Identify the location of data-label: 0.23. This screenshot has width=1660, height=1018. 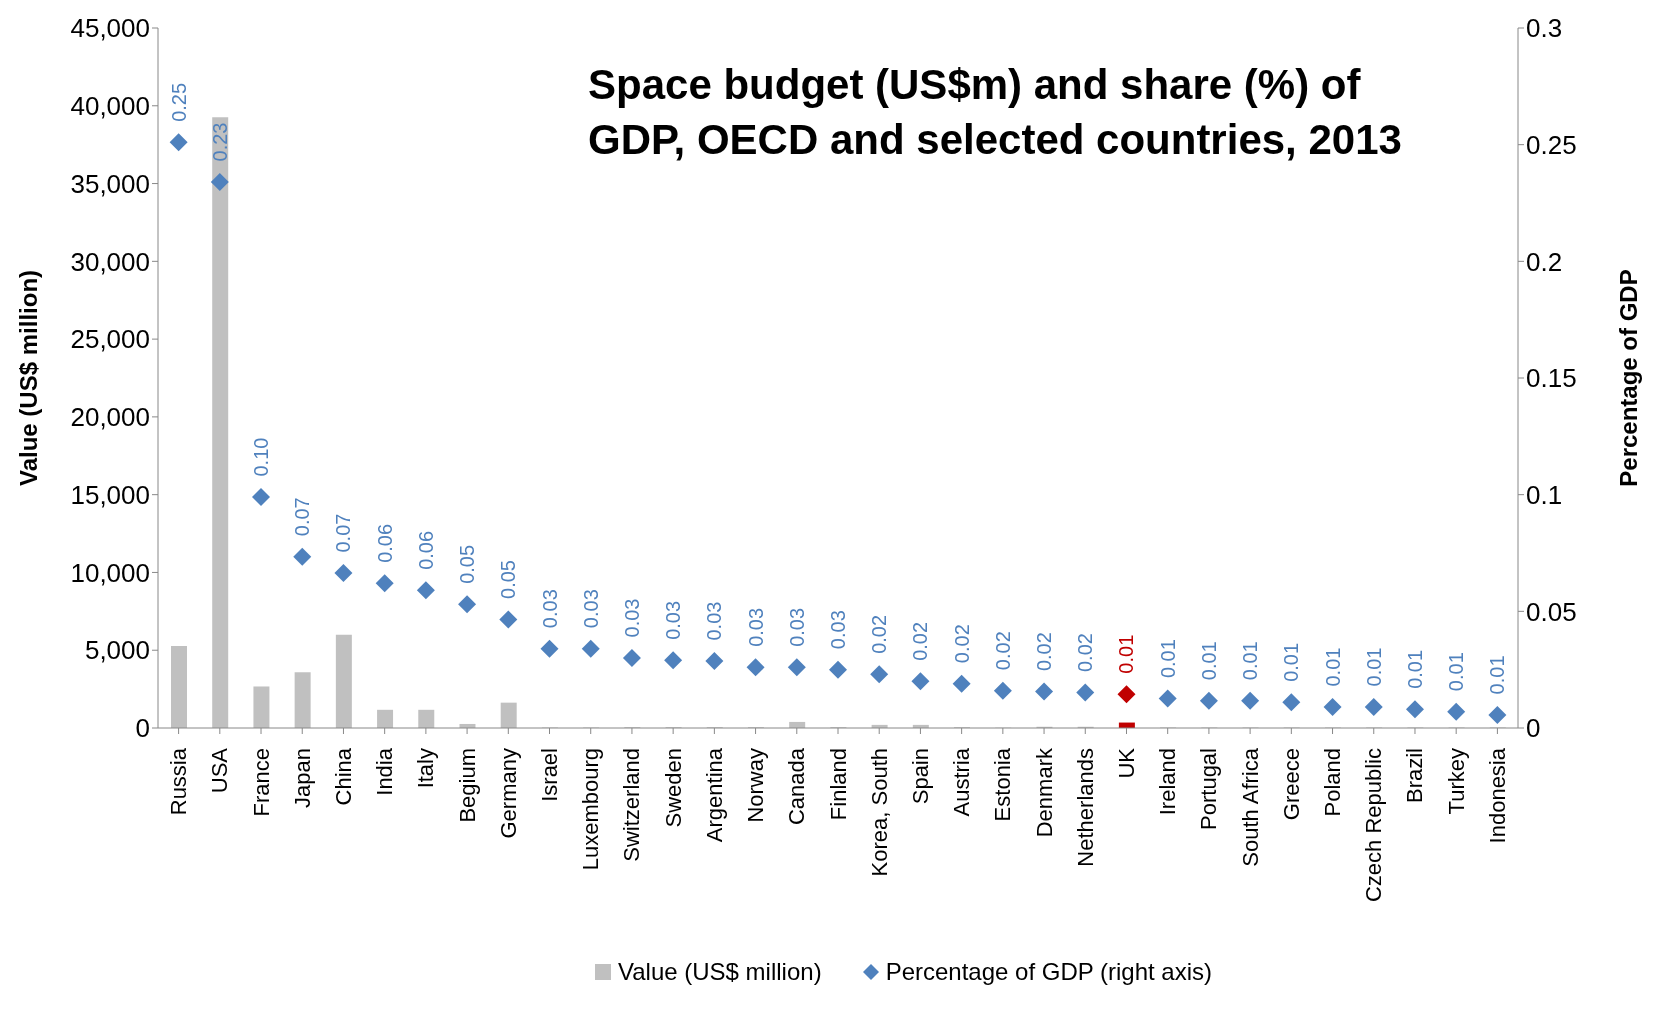
(219, 142).